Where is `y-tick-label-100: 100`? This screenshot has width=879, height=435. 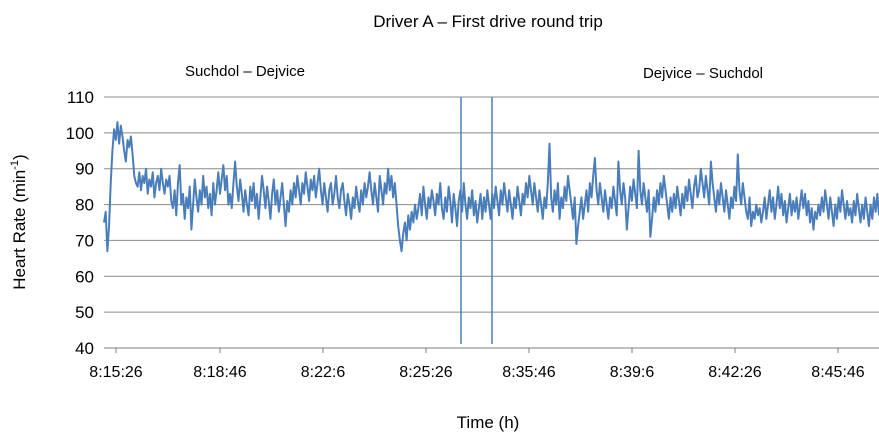 y-tick-label-100: 100 is located at coordinates (80, 133).